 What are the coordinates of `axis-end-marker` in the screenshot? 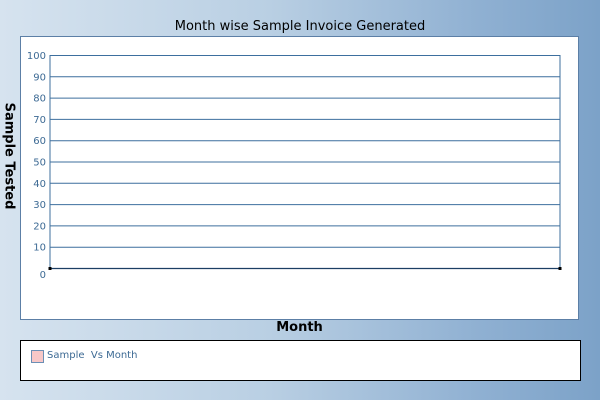 It's located at (560, 268).